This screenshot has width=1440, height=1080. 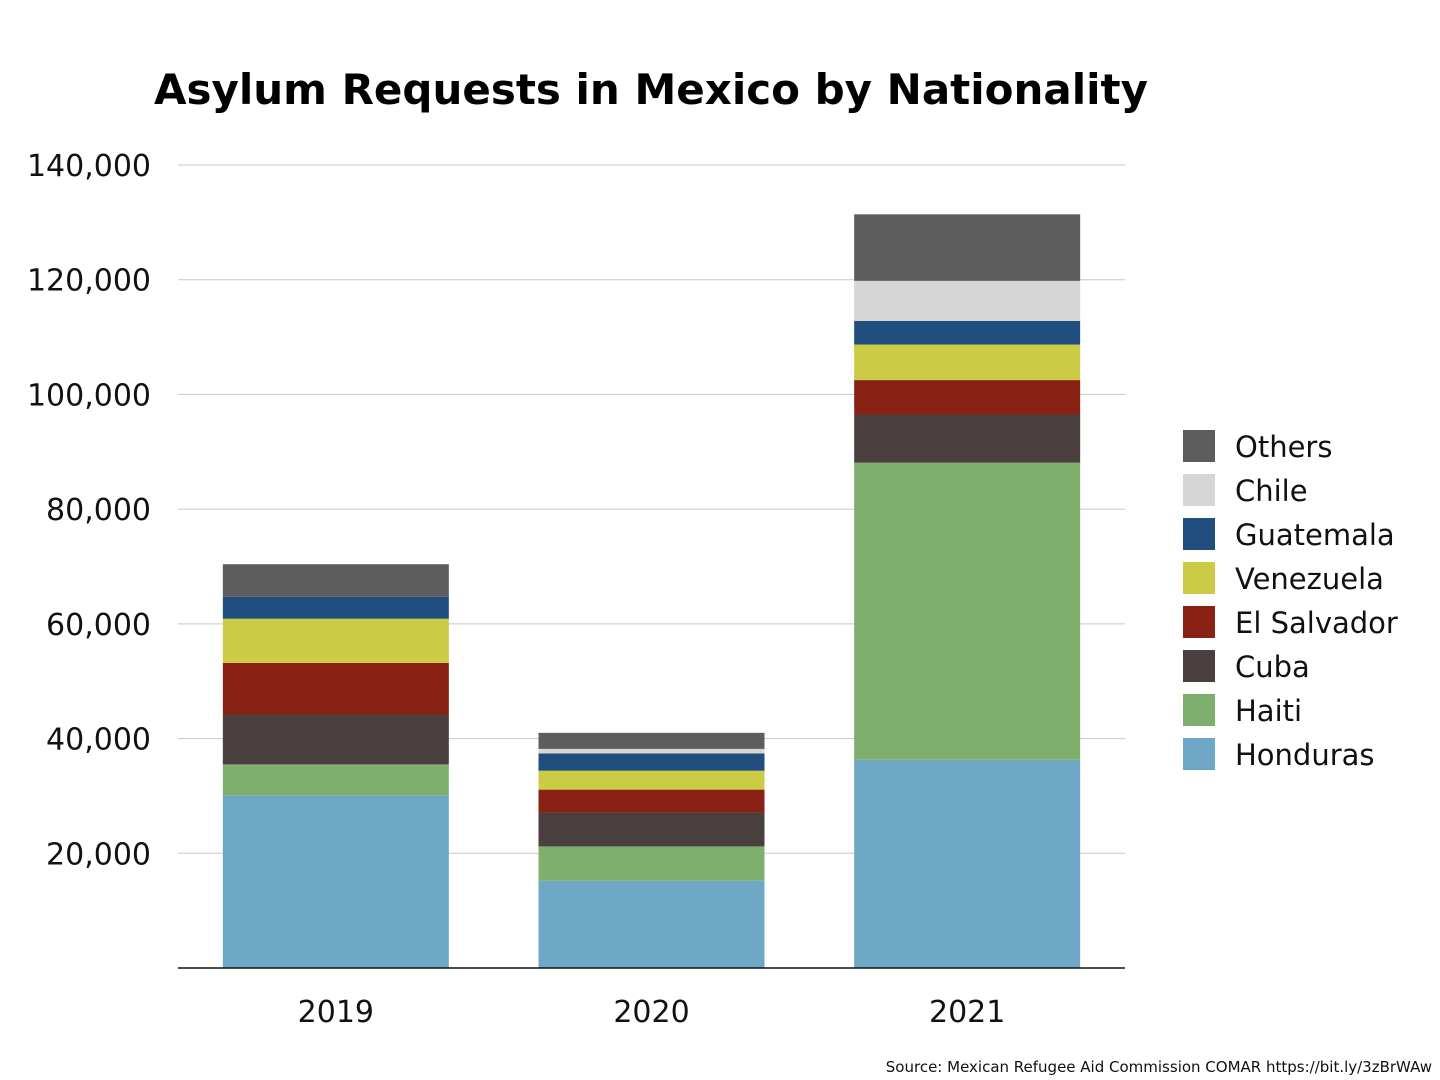 What do you see at coordinates (967, 438) in the screenshot?
I see `bar-segment-2021-cuba` at bounding box center [967, 438].